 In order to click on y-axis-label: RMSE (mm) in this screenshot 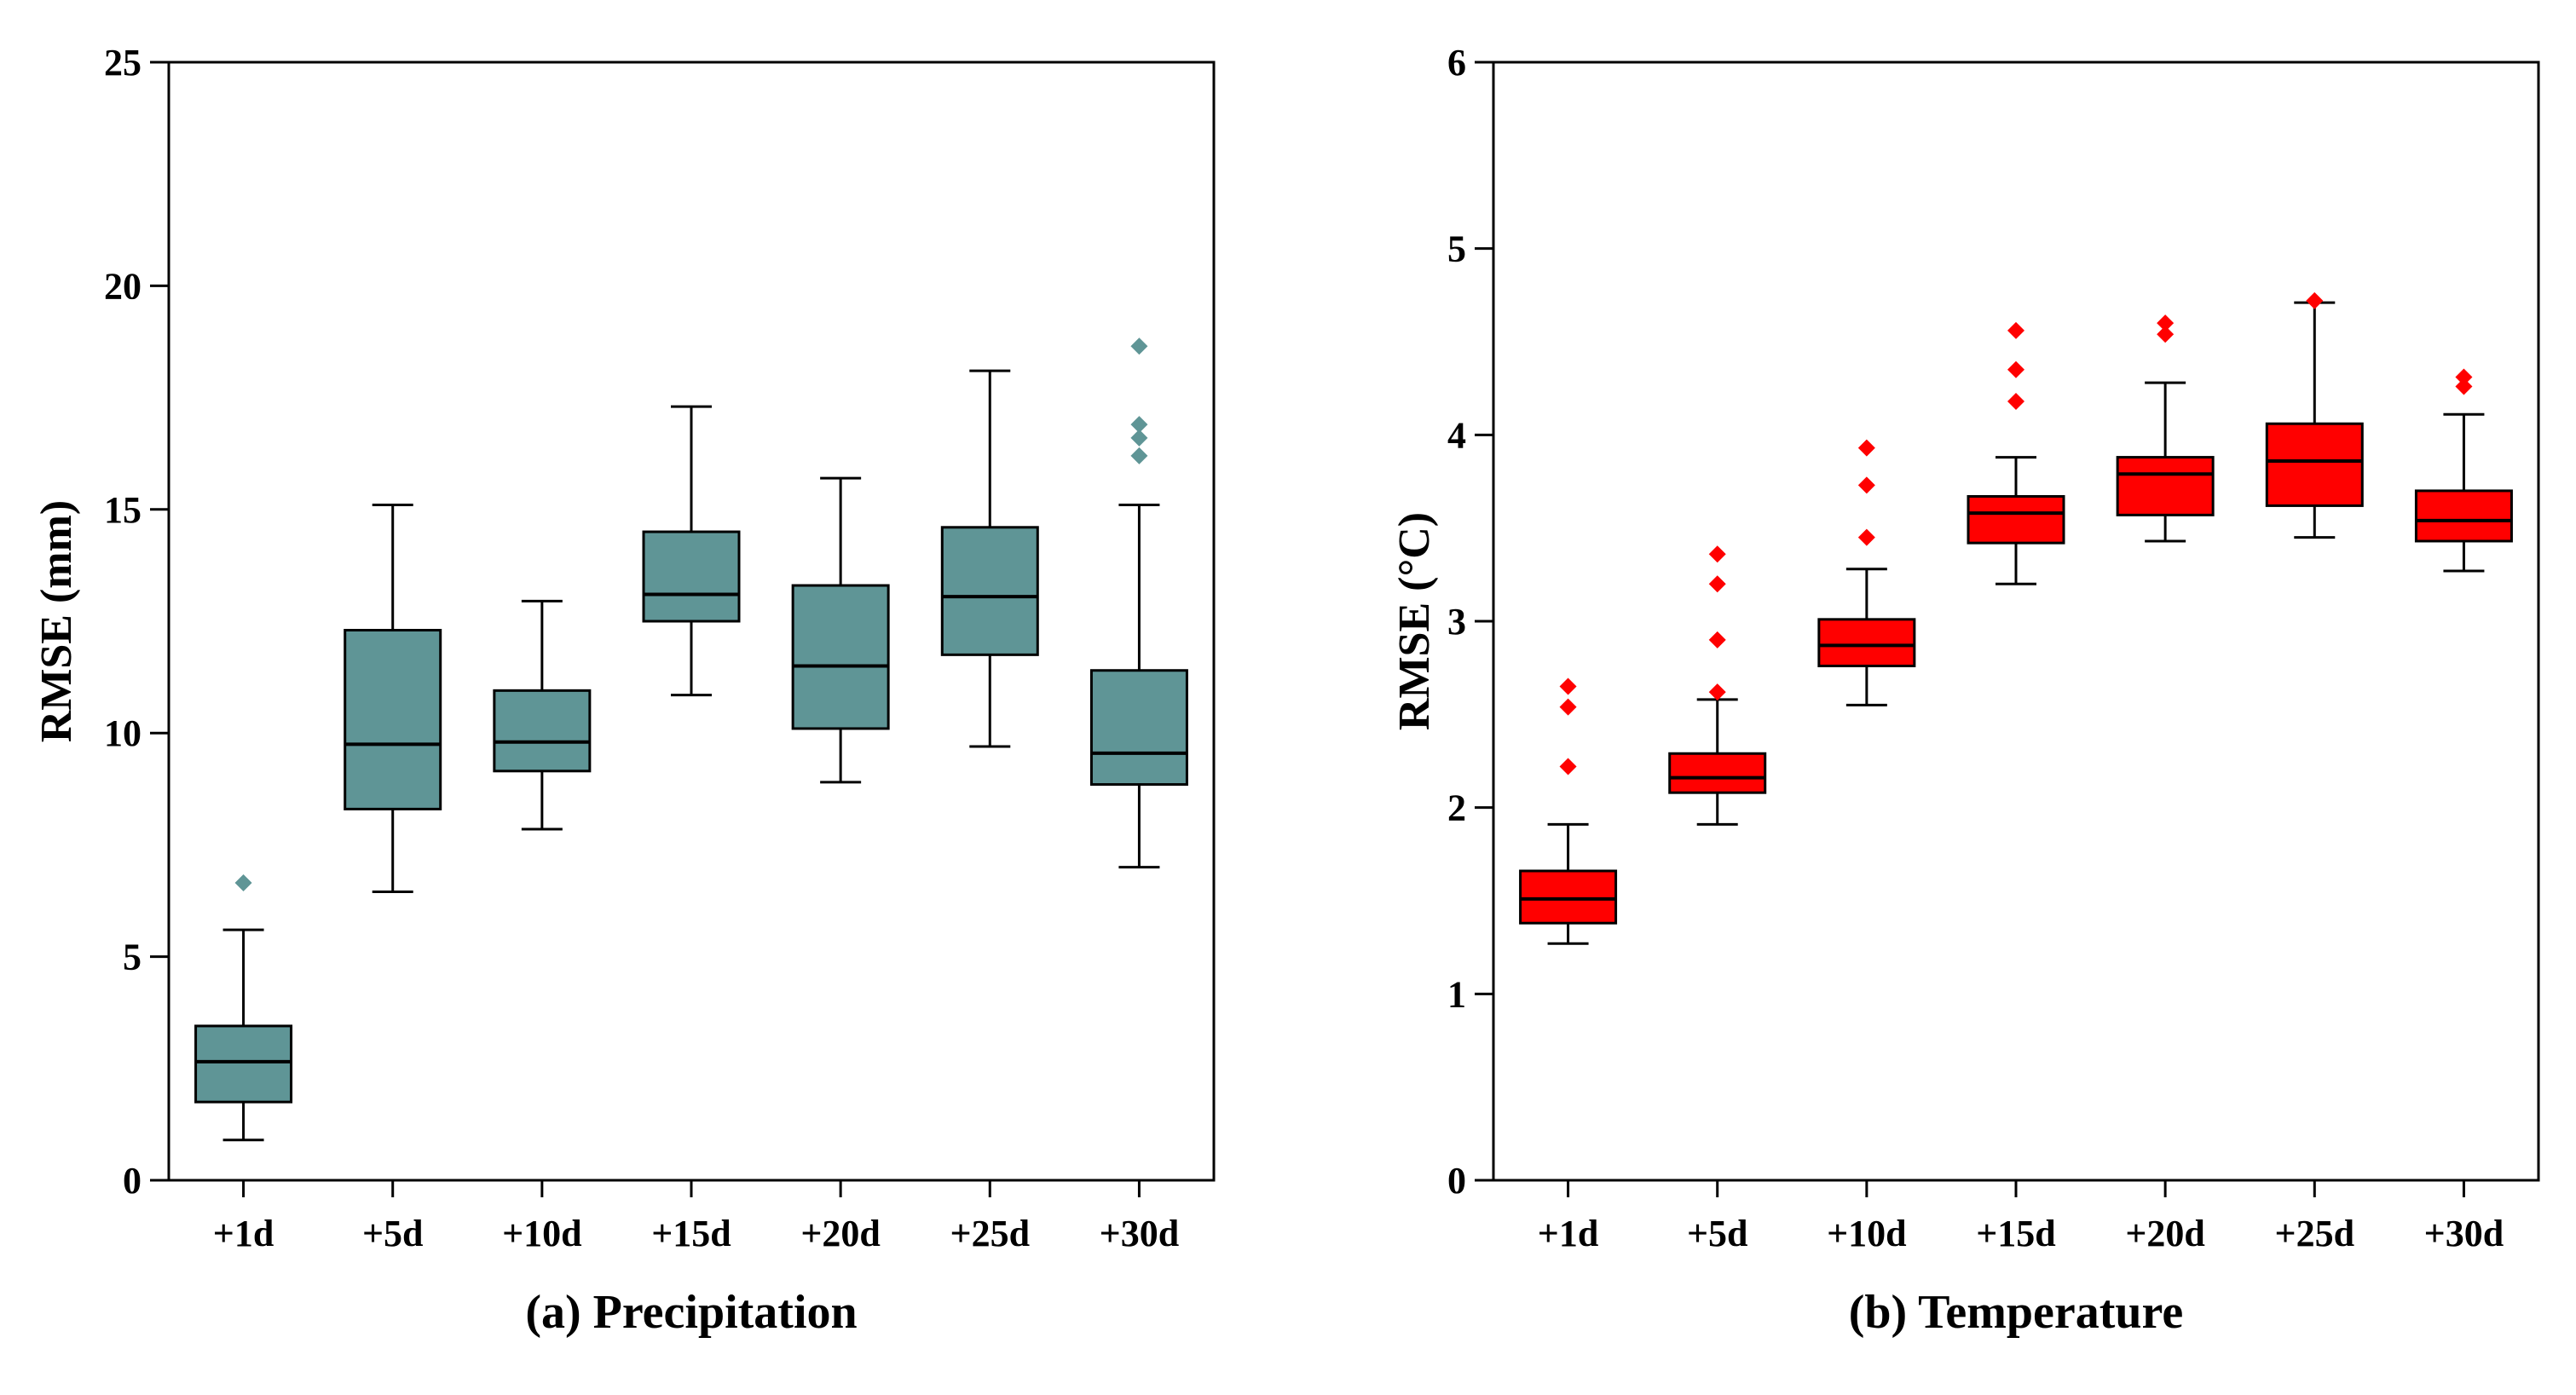, I will do `click(56, 621)`.